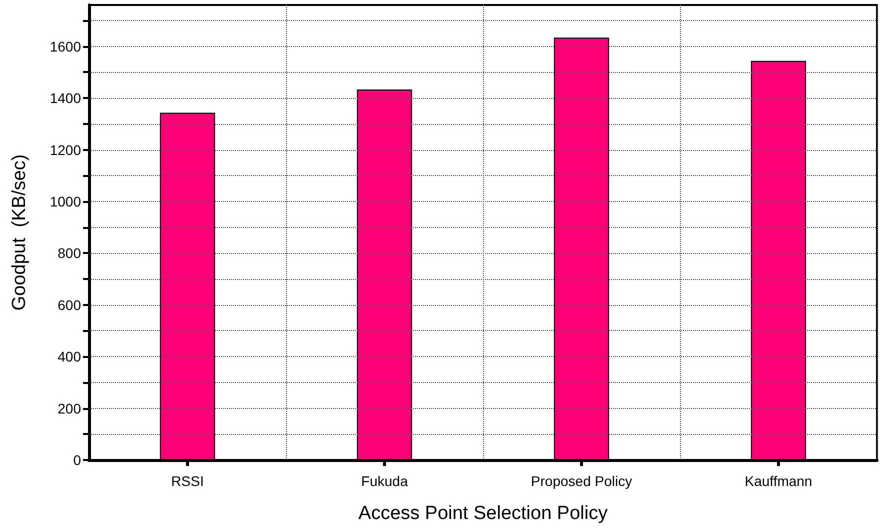  I want to click on y-tick-label: 1000, so click(66, 201).